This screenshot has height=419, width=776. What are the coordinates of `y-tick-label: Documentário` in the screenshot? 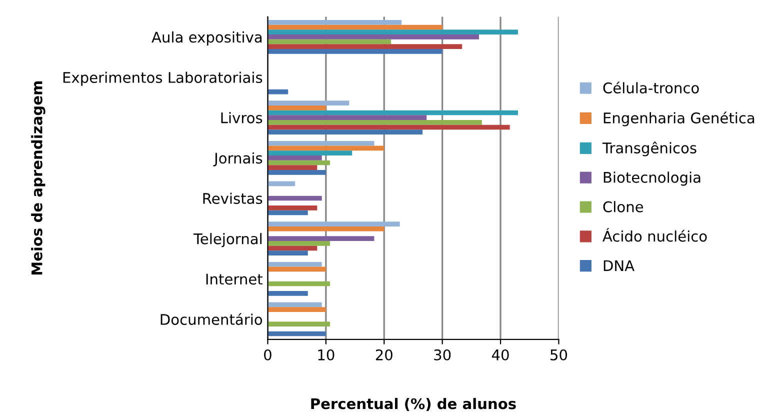 It's located at (211, 319).